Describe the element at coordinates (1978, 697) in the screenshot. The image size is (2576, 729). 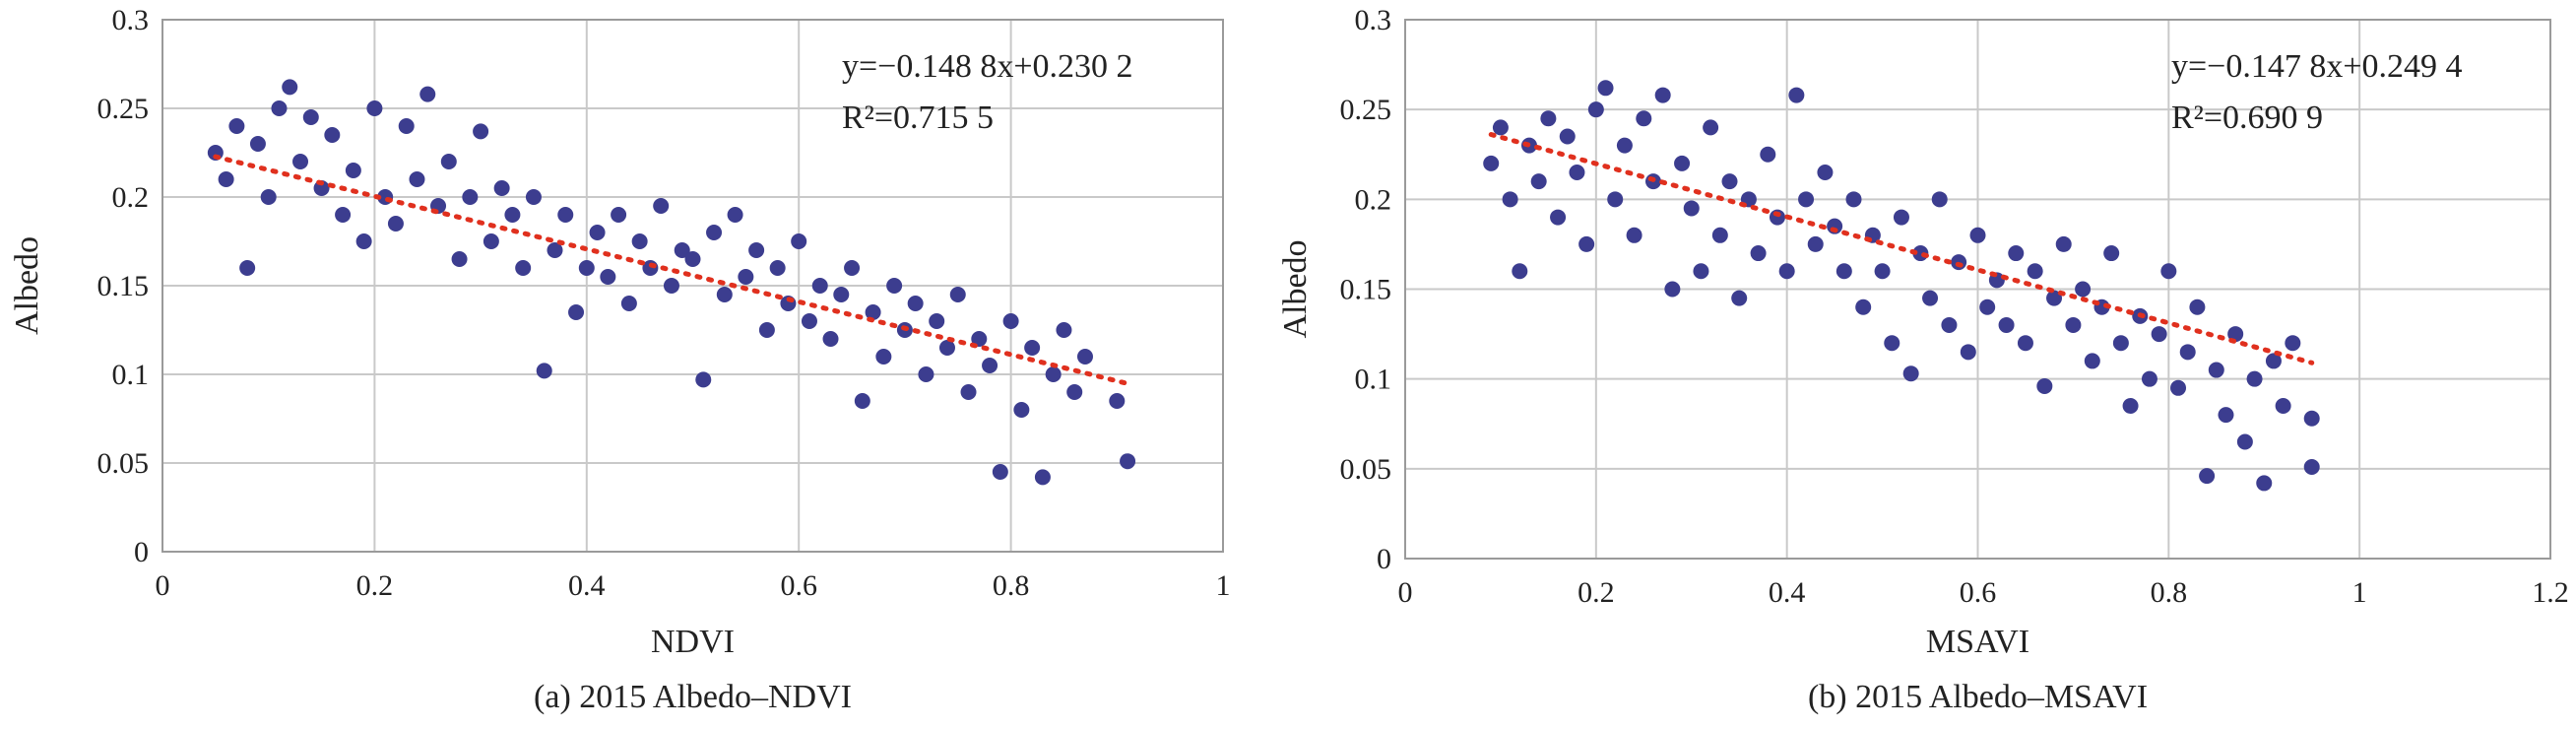
I see `figure-caption: (b) 2015 Albedo–MSAVI` at that location.